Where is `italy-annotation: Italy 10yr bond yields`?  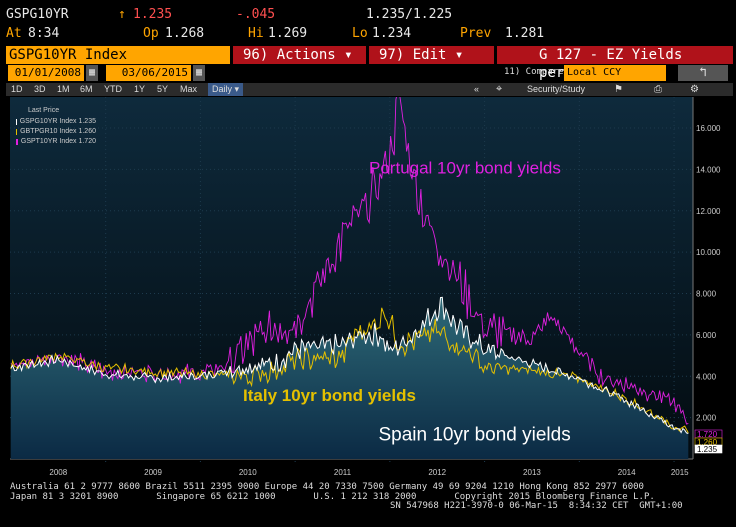
italy-annotation: Italy 10yr bond yields is located at coordinates (329, 395).